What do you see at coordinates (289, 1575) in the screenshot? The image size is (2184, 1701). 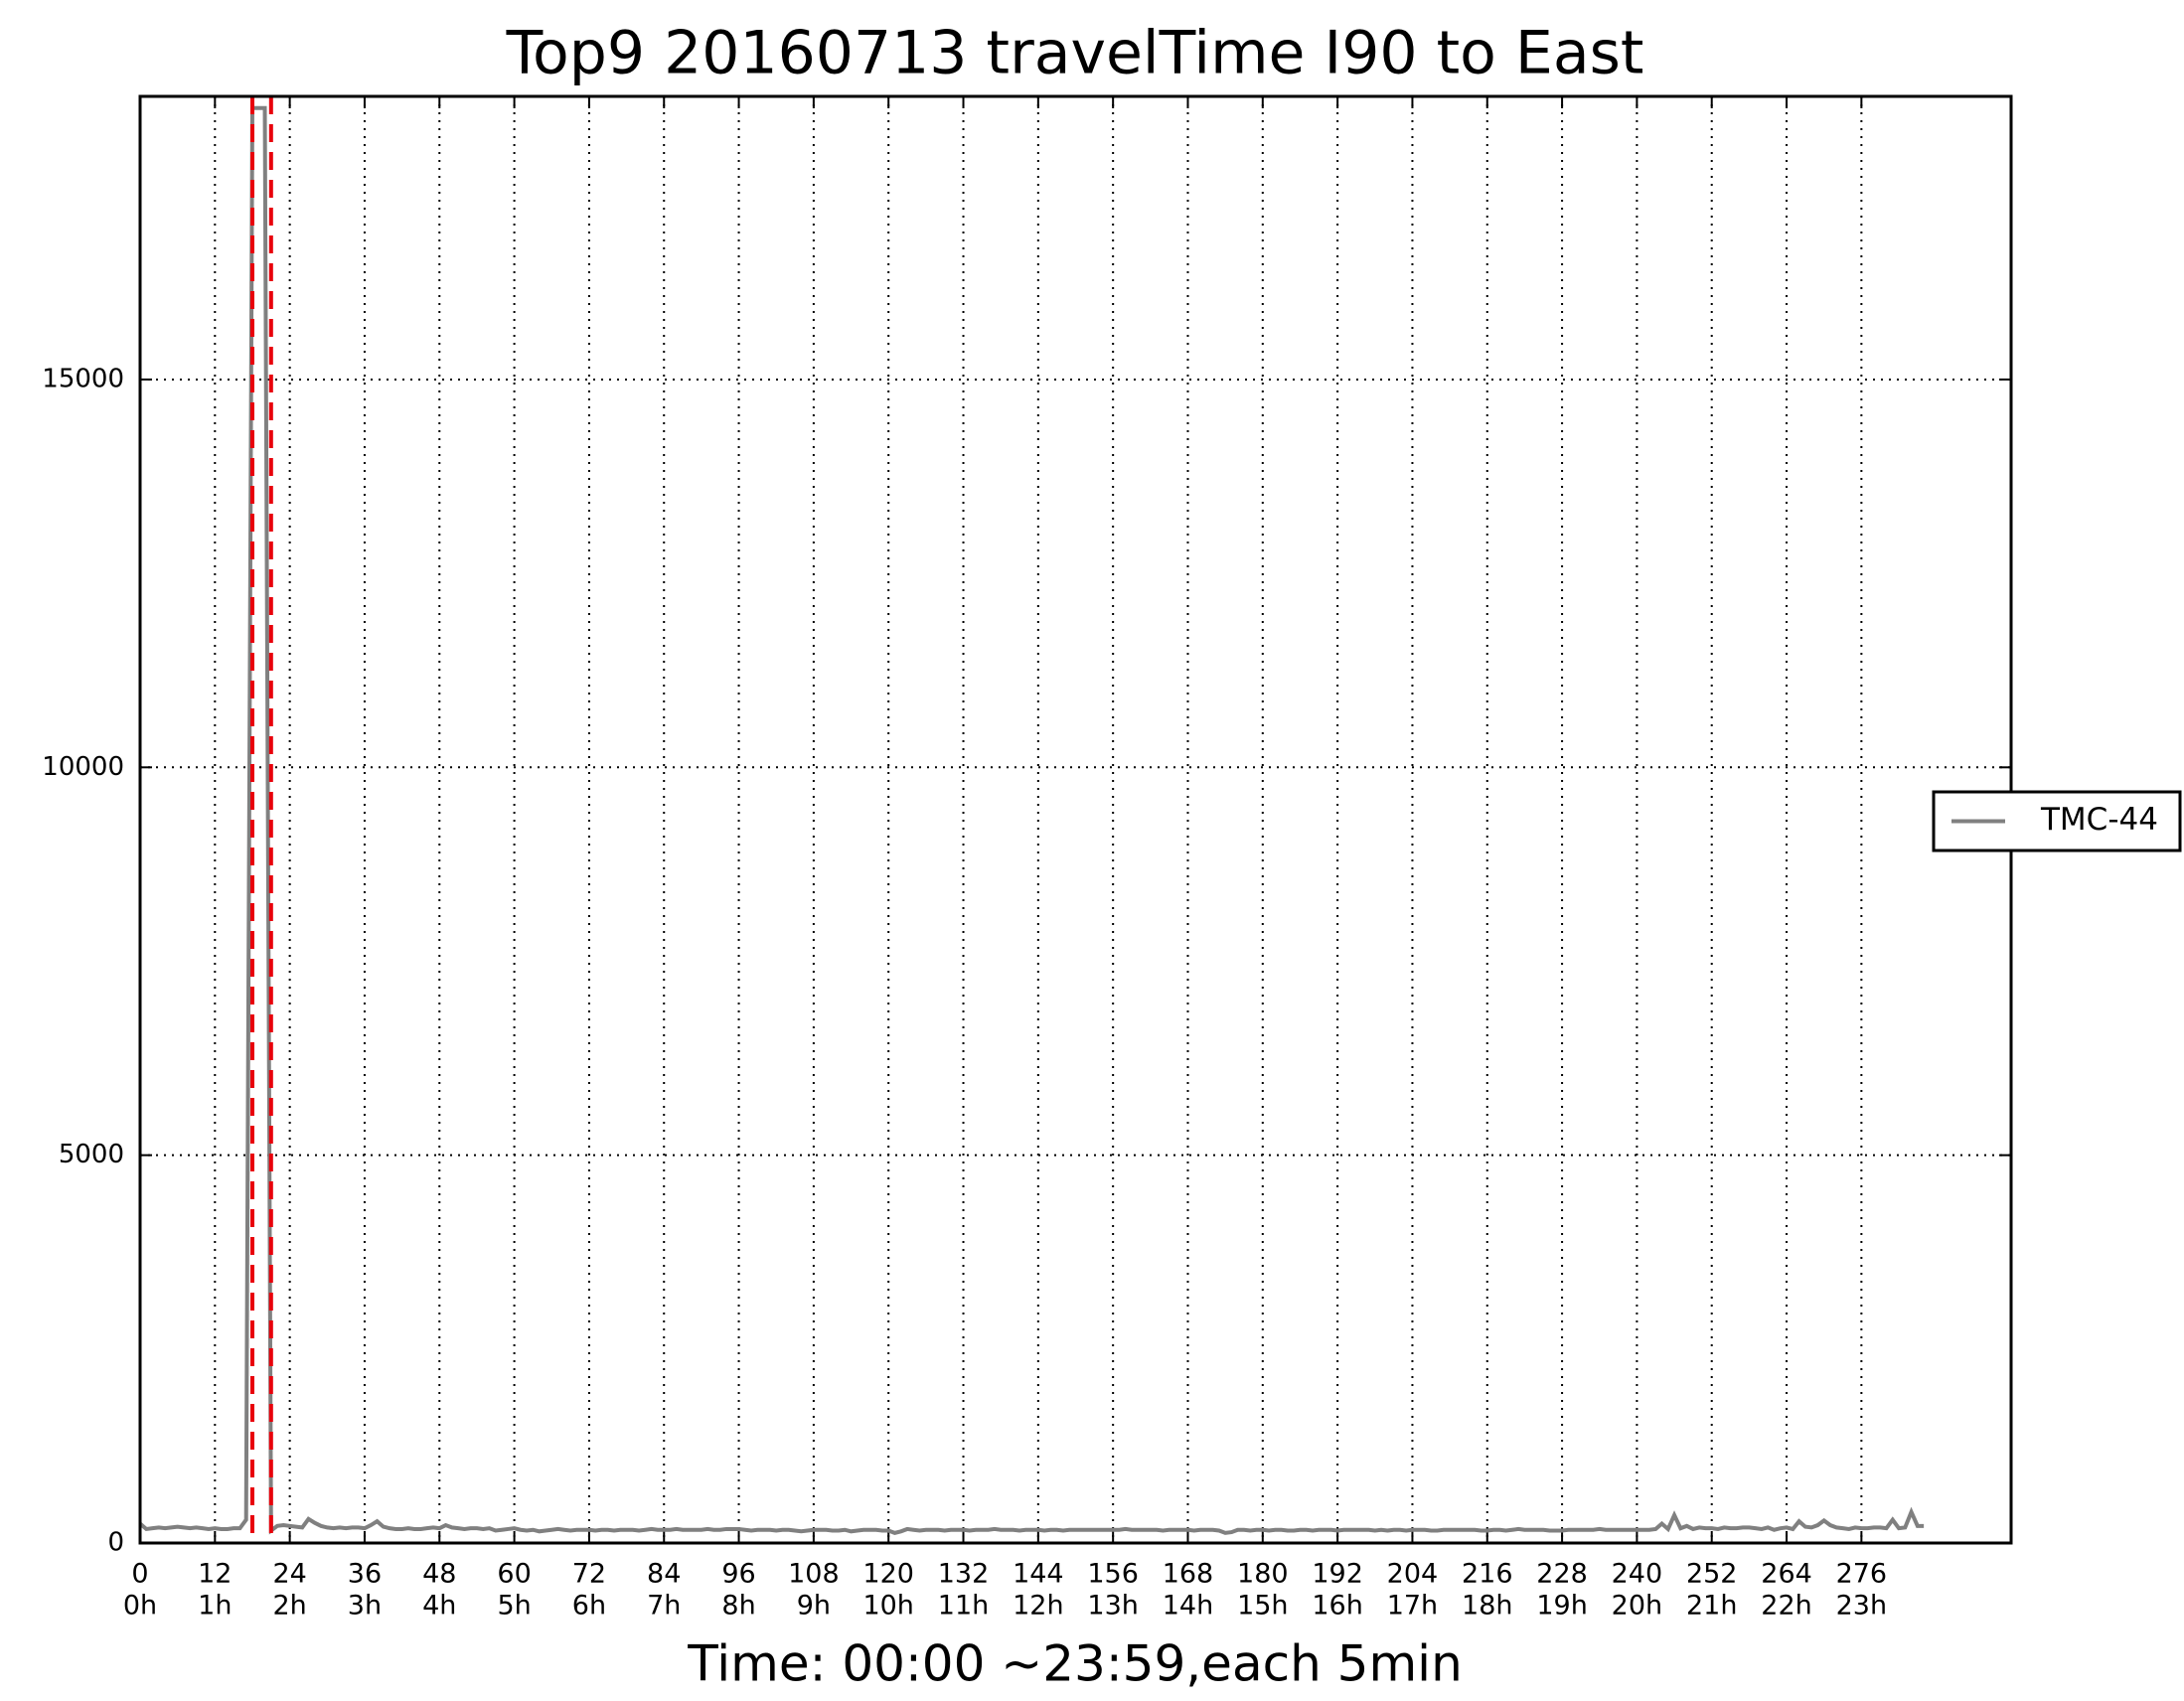 I see `x-tick-label: 24` at bounding box center [289, 1575].